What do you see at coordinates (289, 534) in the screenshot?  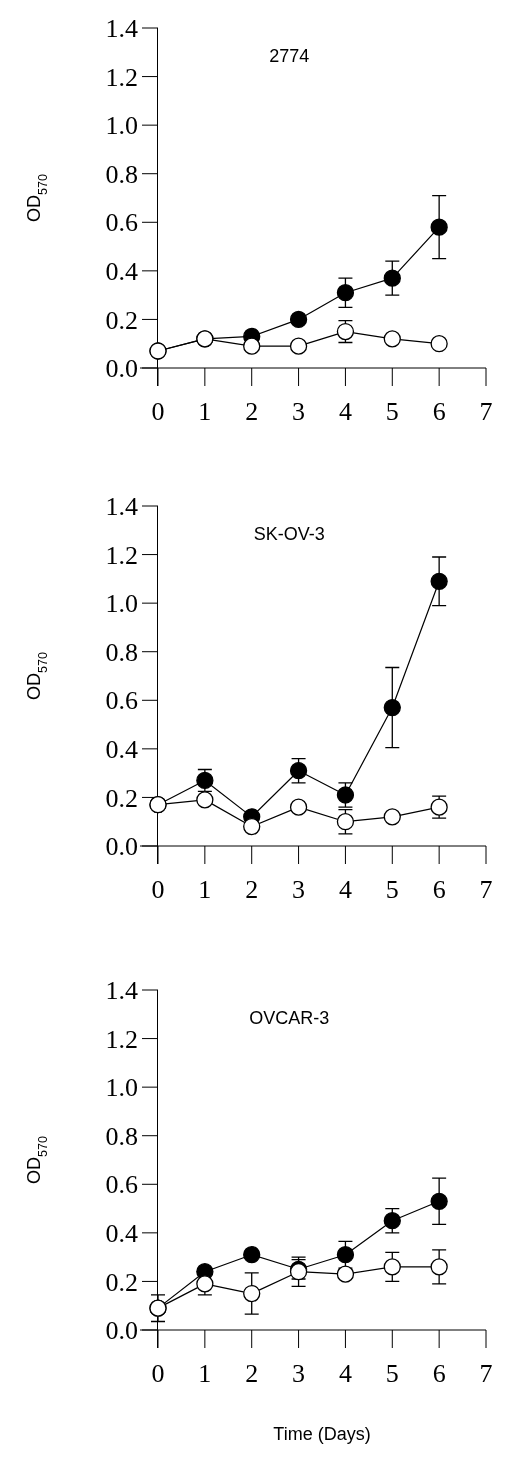 I see `text: SK-OV-3` at bounding box center [289, 534].